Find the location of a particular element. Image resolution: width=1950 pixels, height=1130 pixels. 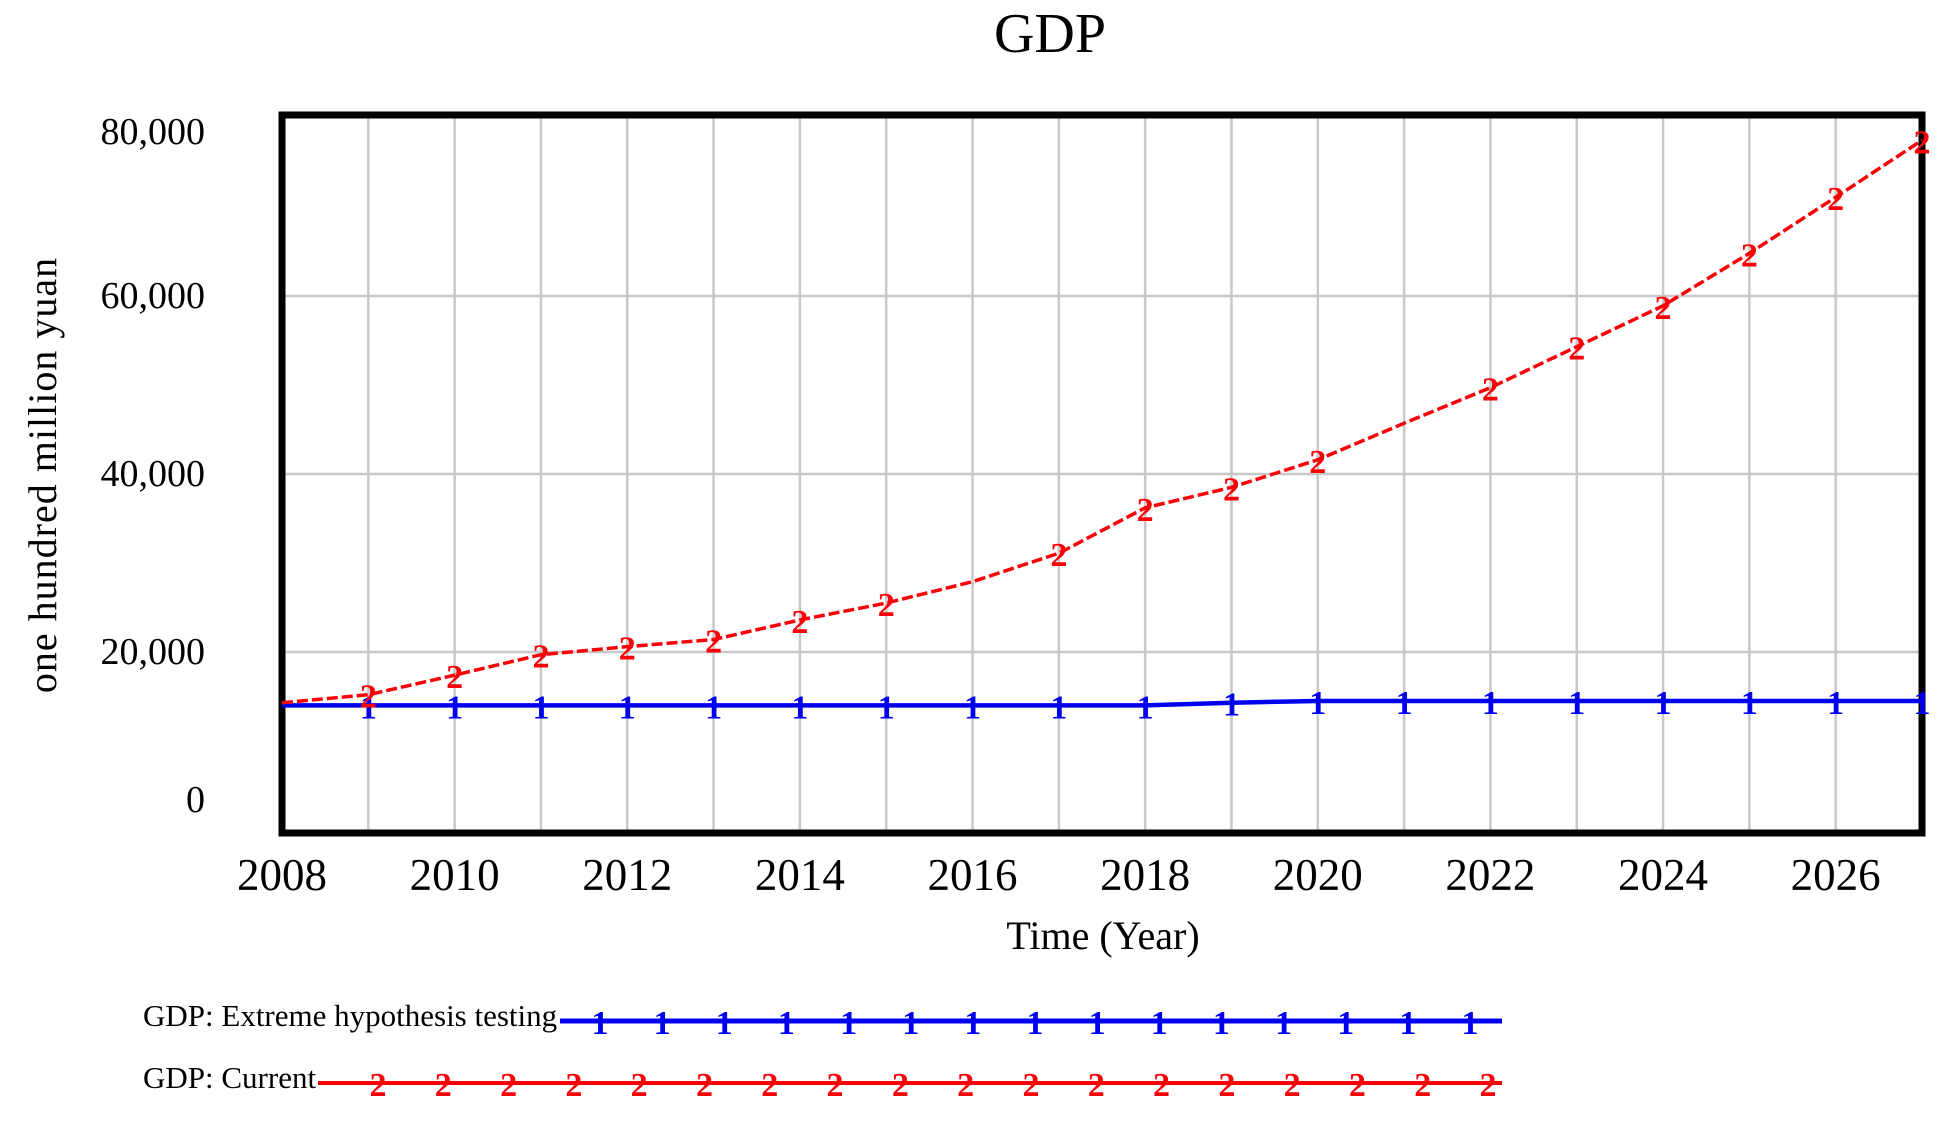

legend-label-current: GDP: Current is located at coordinates (230, 1077).